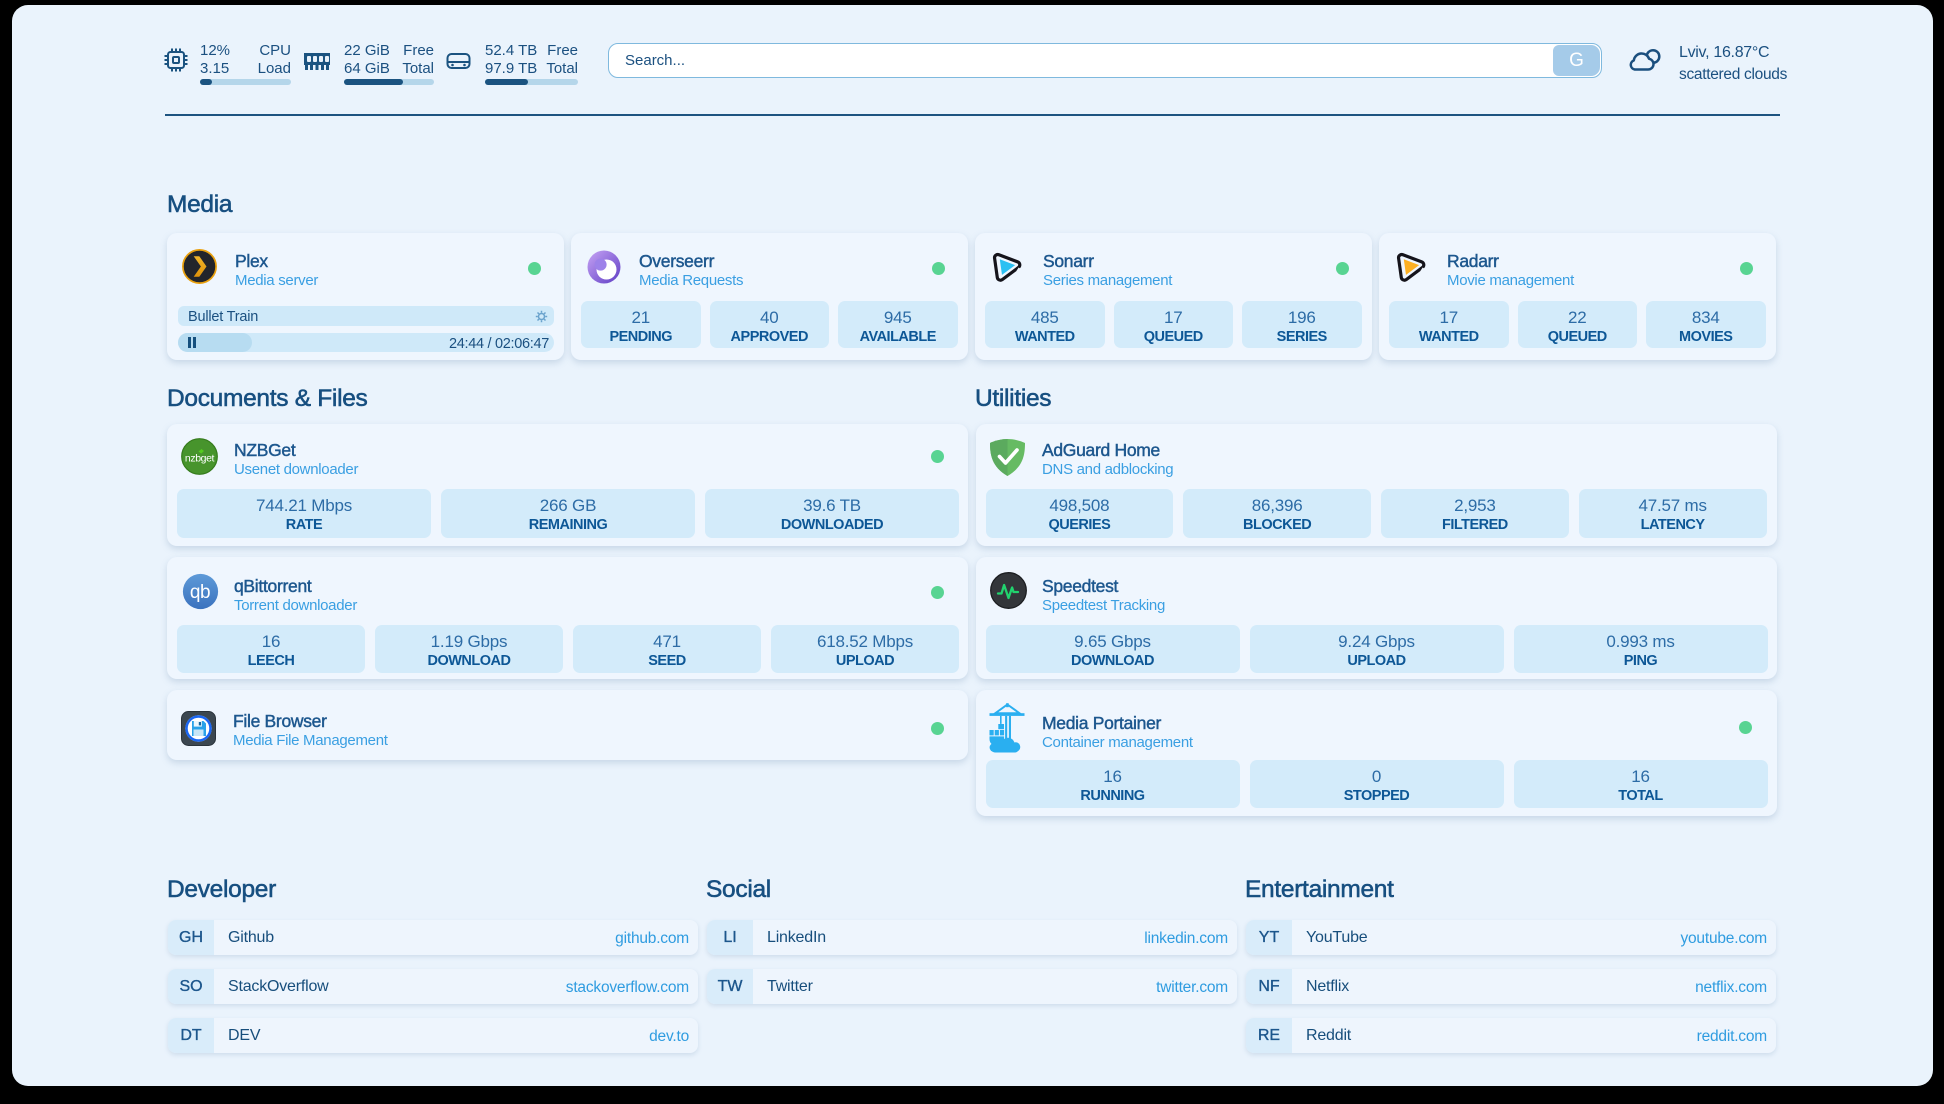  Describe the element at coordinates (200, 592) in the screenshot. I see `svg-text: qb` at that location.